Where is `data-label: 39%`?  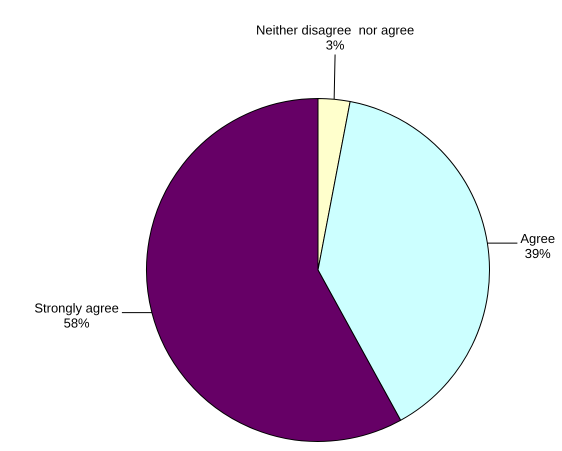 data-label: 39% is located at coordinates (538, 254).